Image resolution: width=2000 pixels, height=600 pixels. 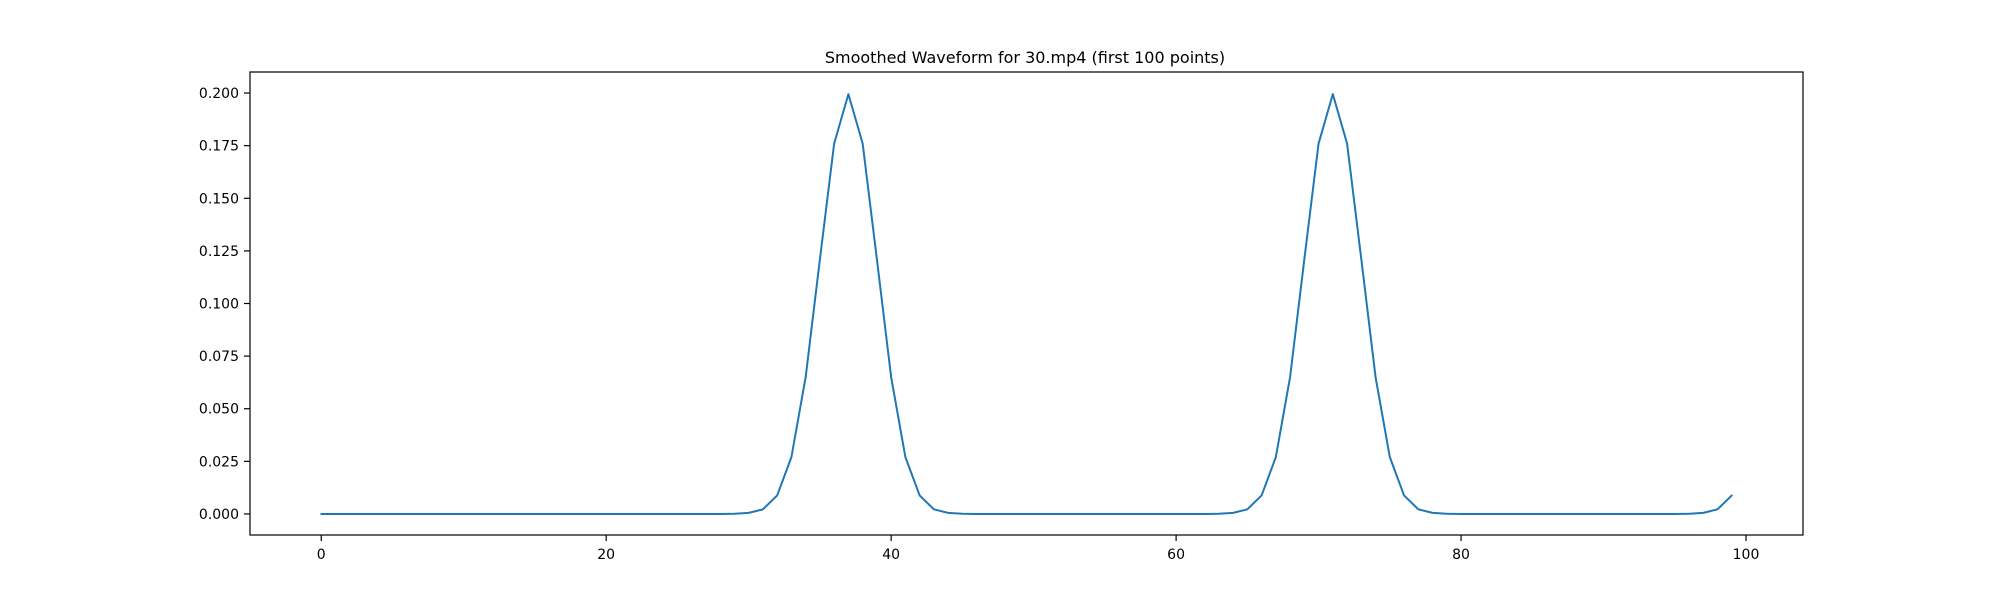 I want to click on y-tick-label: 0.050, so click(x=219, y=410).